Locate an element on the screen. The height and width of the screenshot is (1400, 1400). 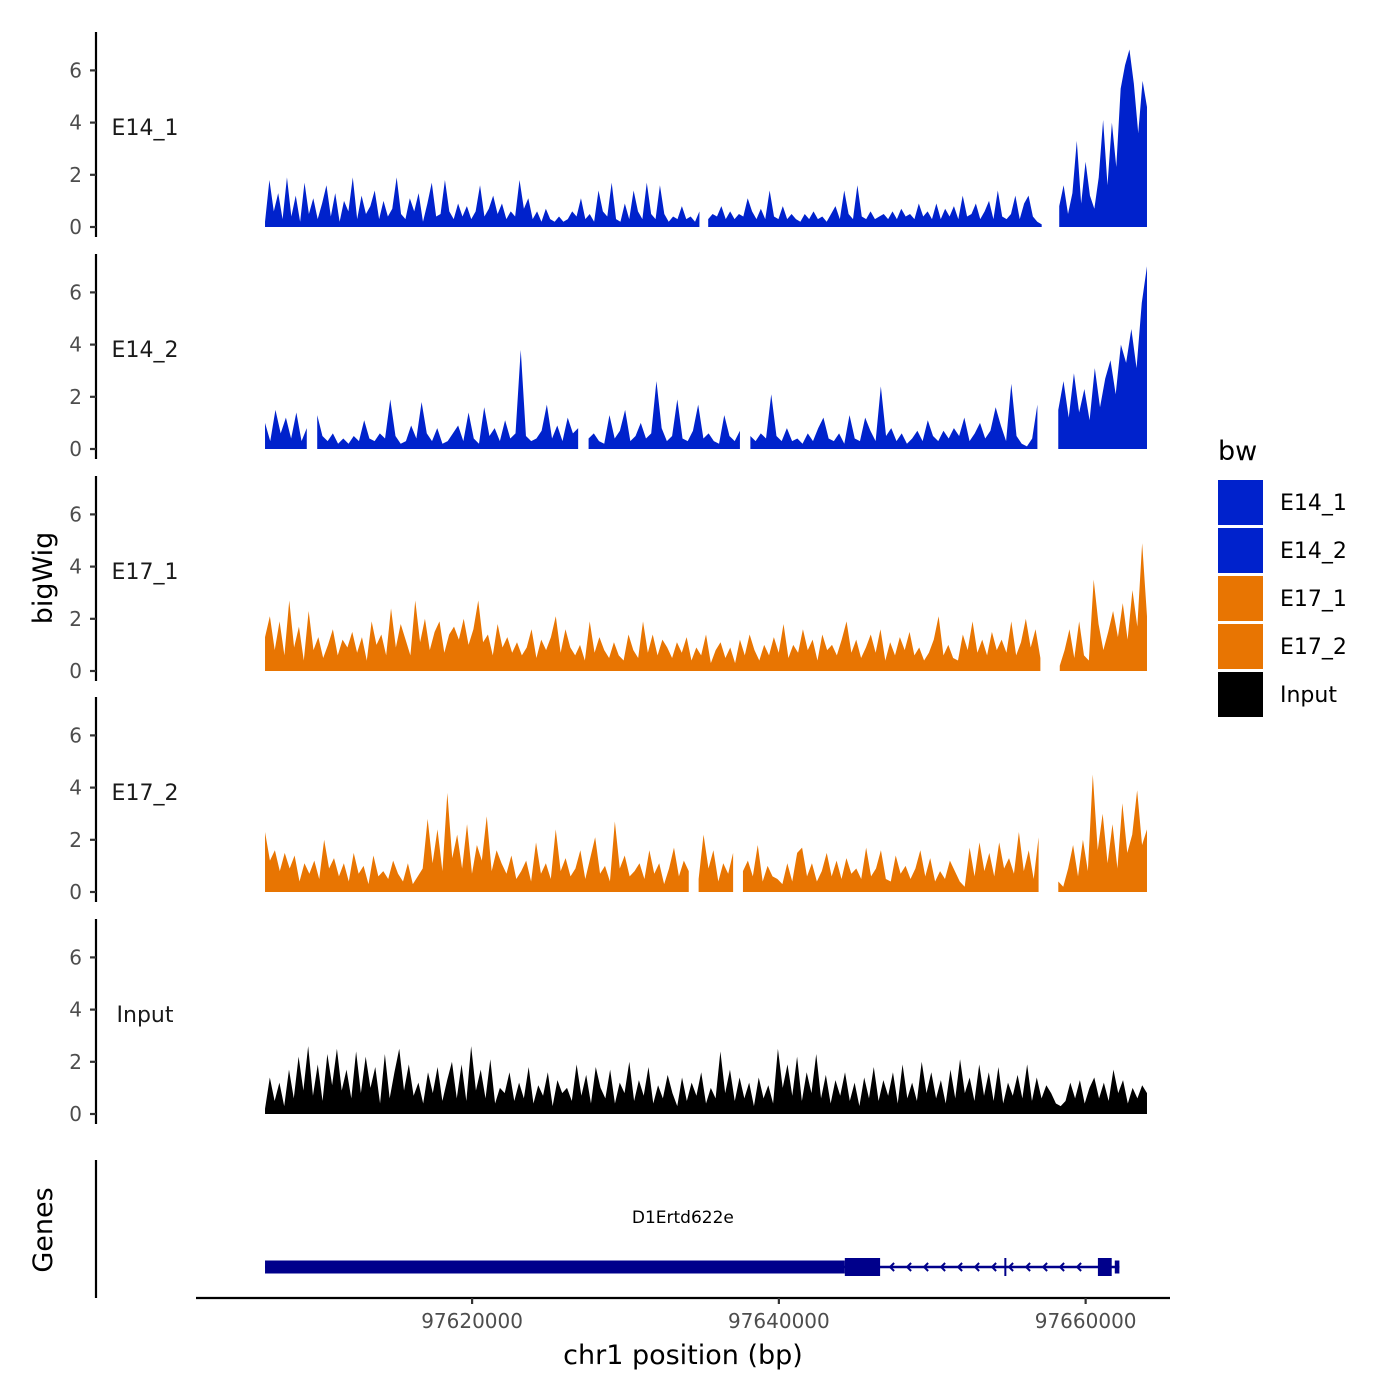
track-label: E14_2 is located at coordinates (145, 350).